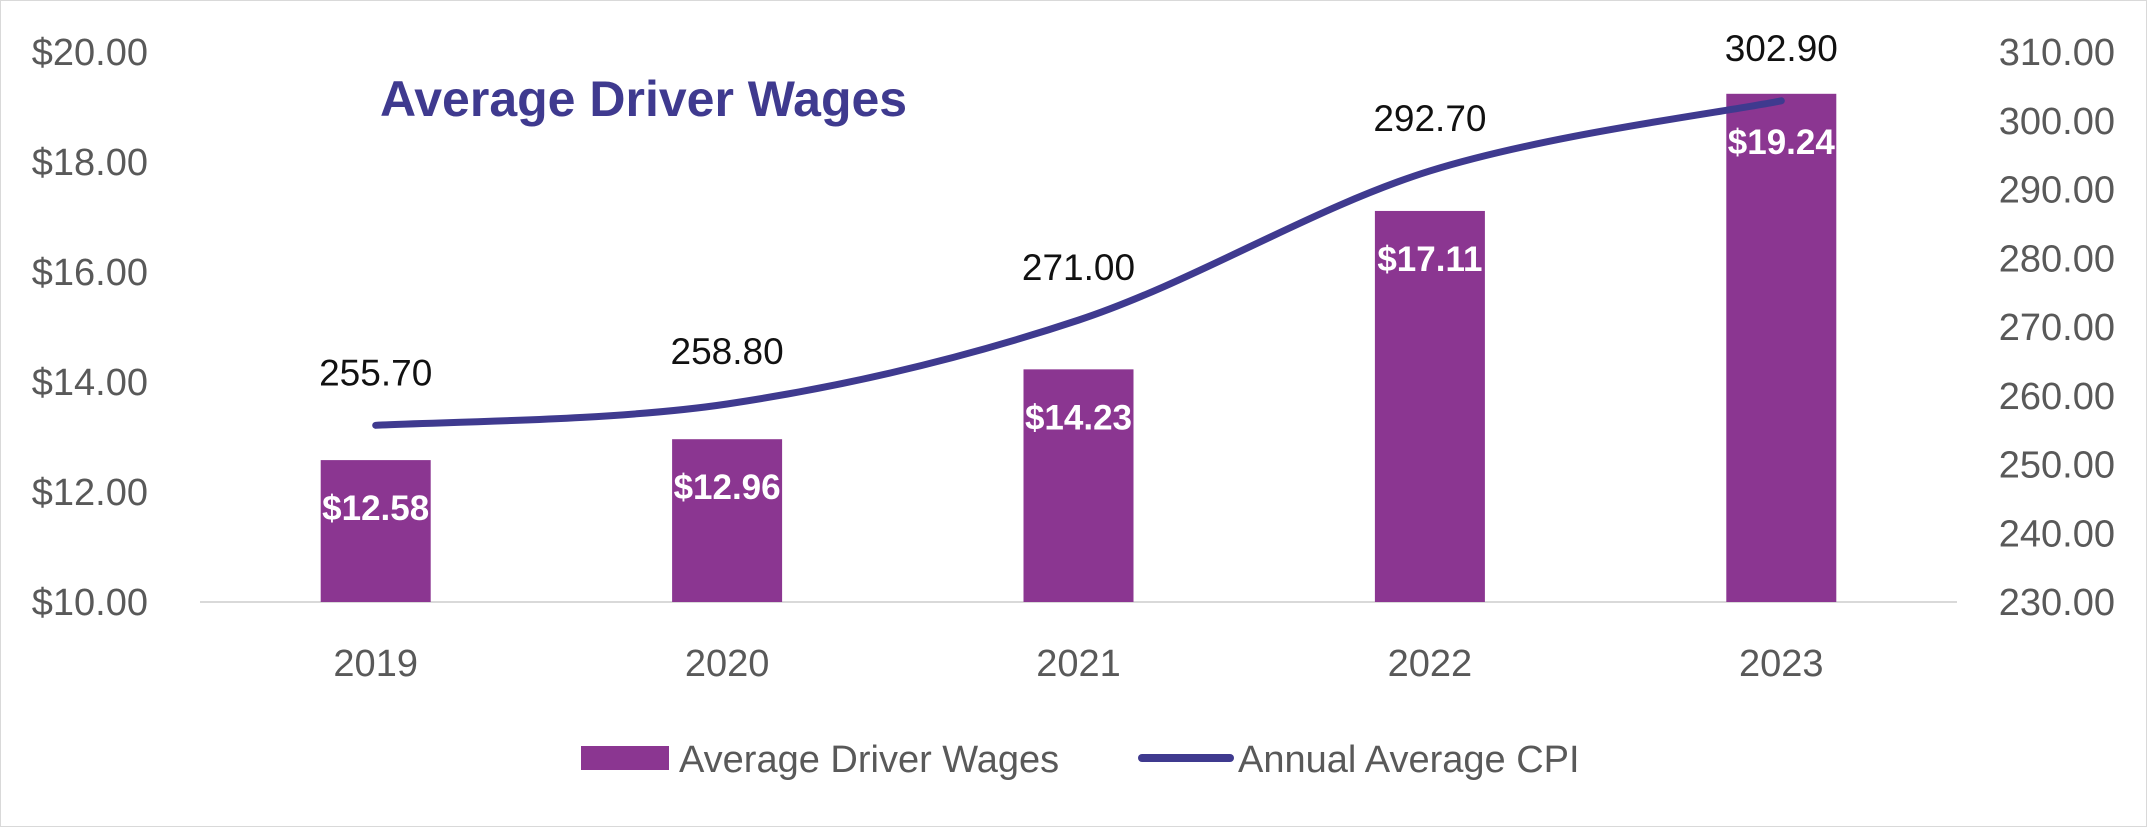 This screenshot has height=827, width=2147. I want to click on right-axis-tick-label: 310.00, so click(2057, 53).